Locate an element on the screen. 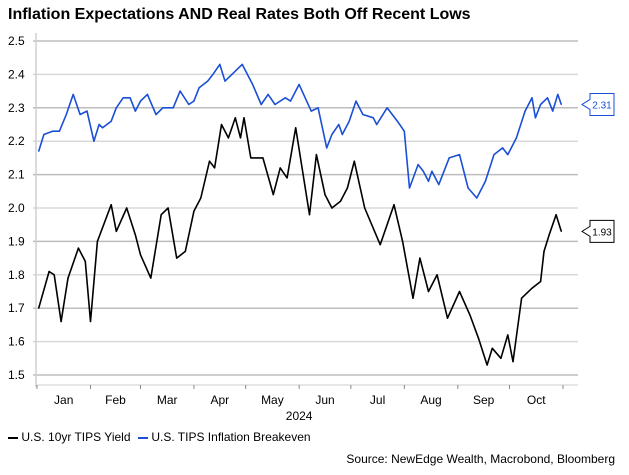  x-tick-label: Feb is located at coordinates (115, 400).